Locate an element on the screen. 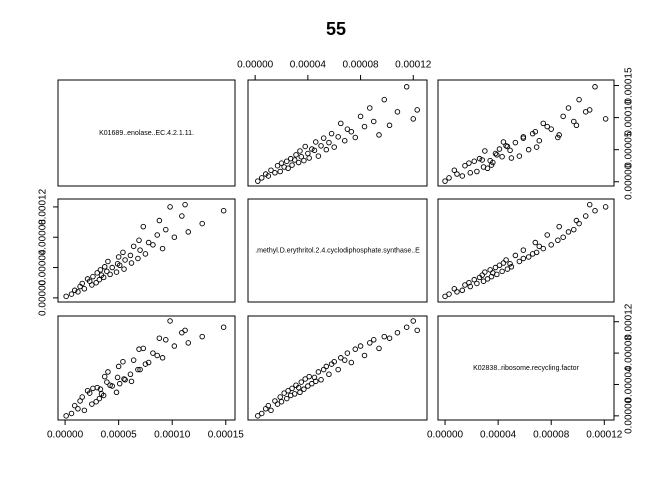 The width and height of the screenshot is (672, 480). y-tick-label: 0.00010 is located at coordinates (629, 117).